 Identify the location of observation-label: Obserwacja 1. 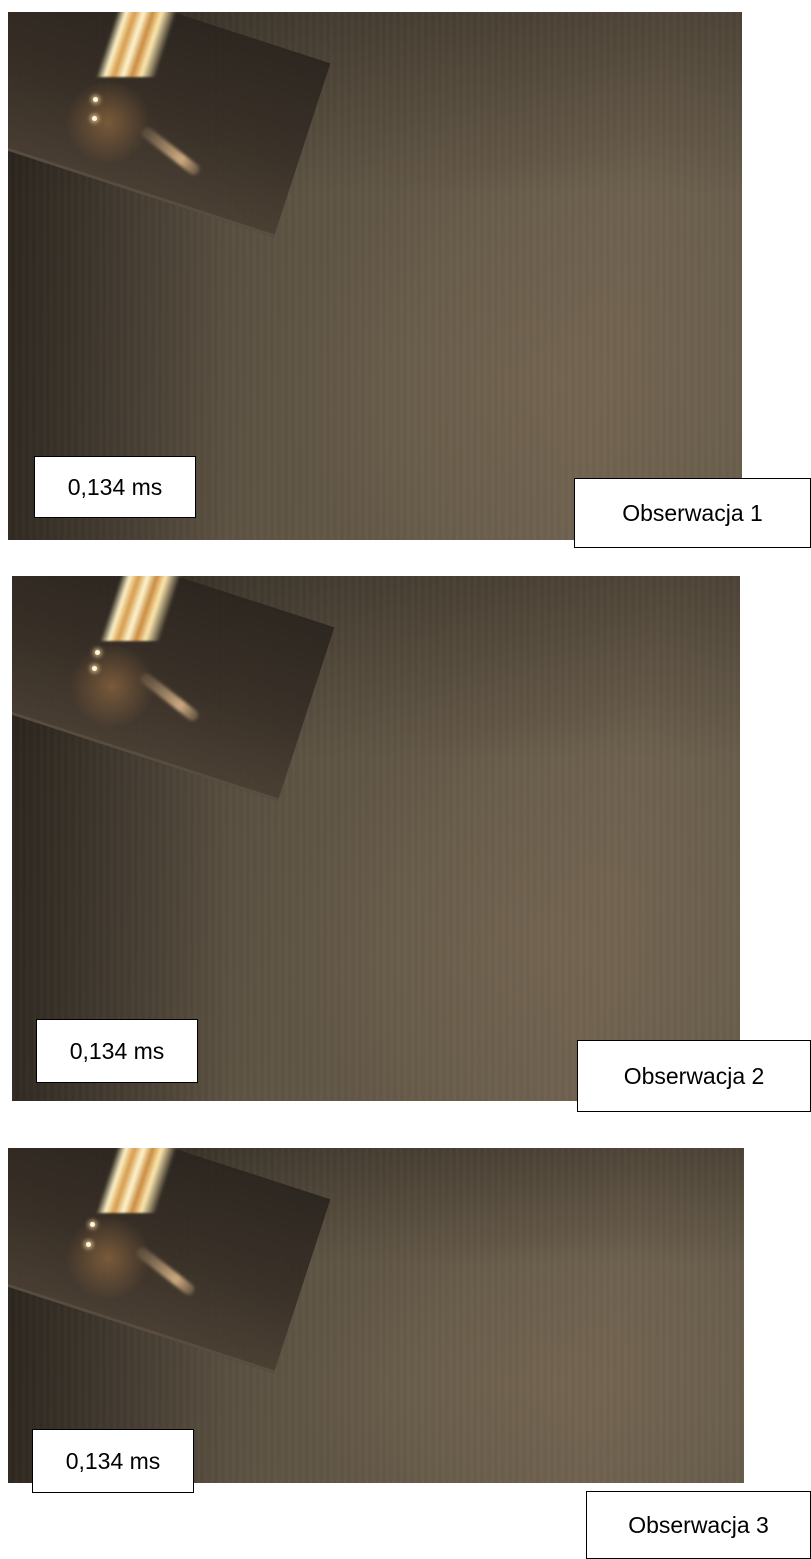
(692, 513).